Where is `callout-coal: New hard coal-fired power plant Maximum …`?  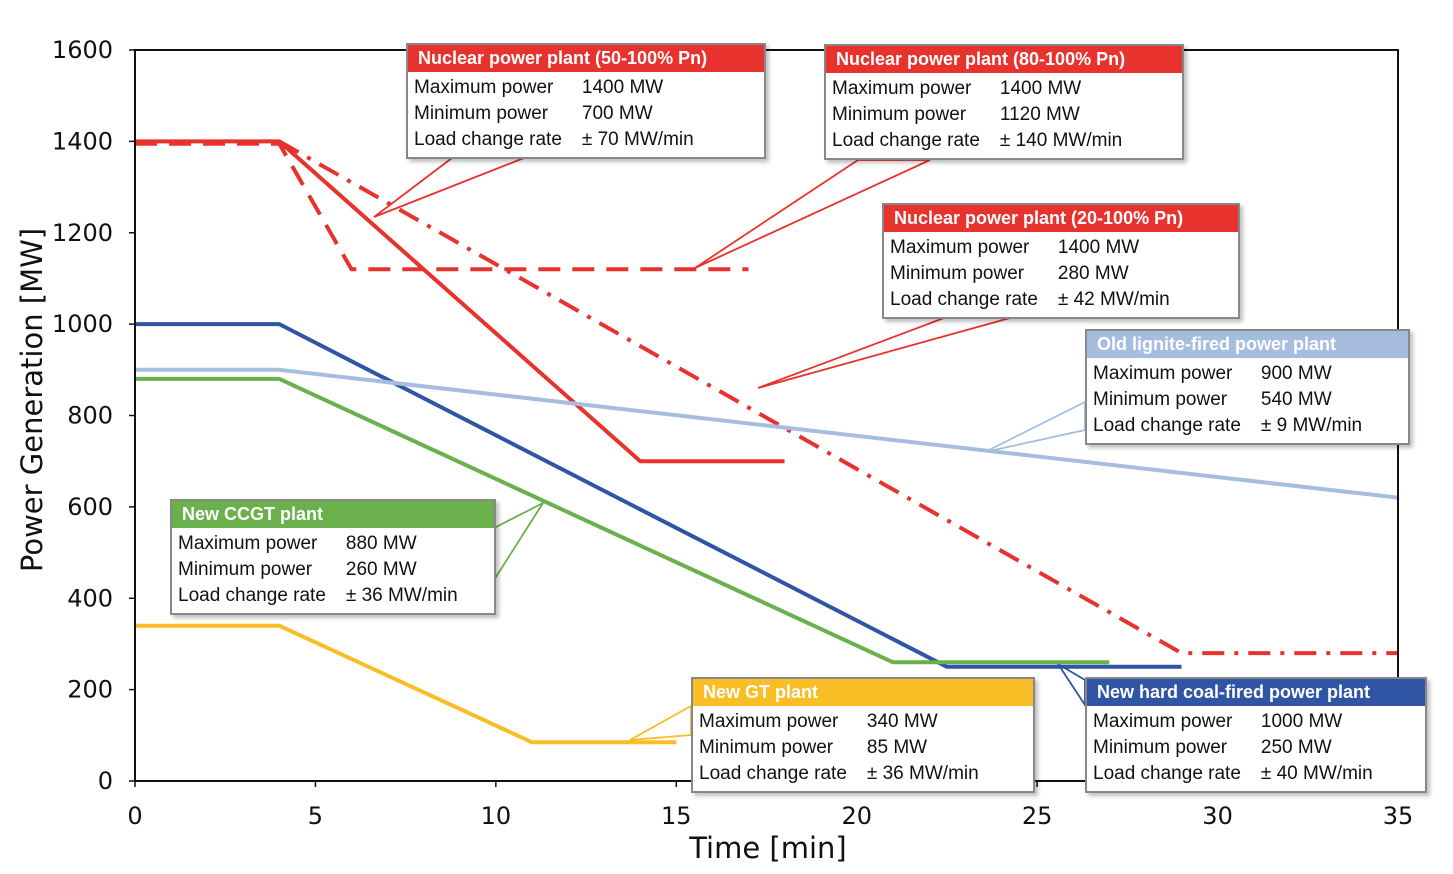
callout-coal: New hard coal-fired power plant Maximum … is located at coordinates (1256, 735).